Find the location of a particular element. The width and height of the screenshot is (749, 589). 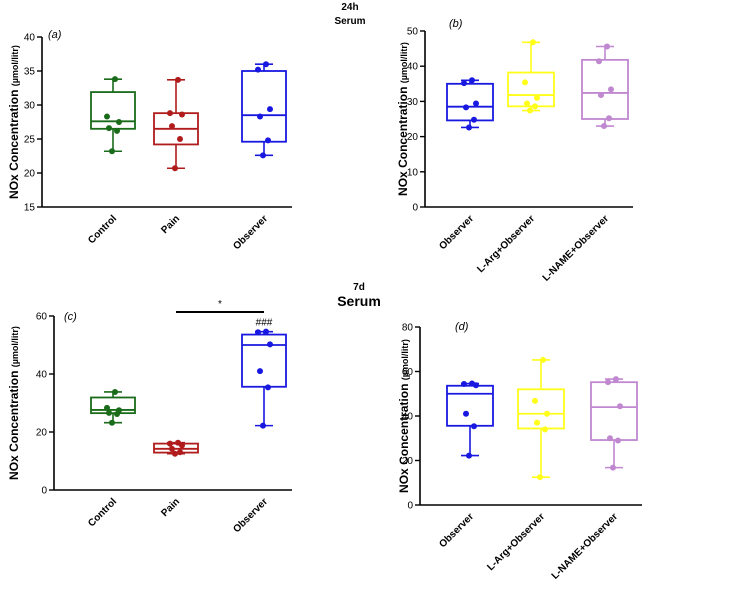

y-axis-title-unit: (µmol/litr) is located at coordinates (15, 346).